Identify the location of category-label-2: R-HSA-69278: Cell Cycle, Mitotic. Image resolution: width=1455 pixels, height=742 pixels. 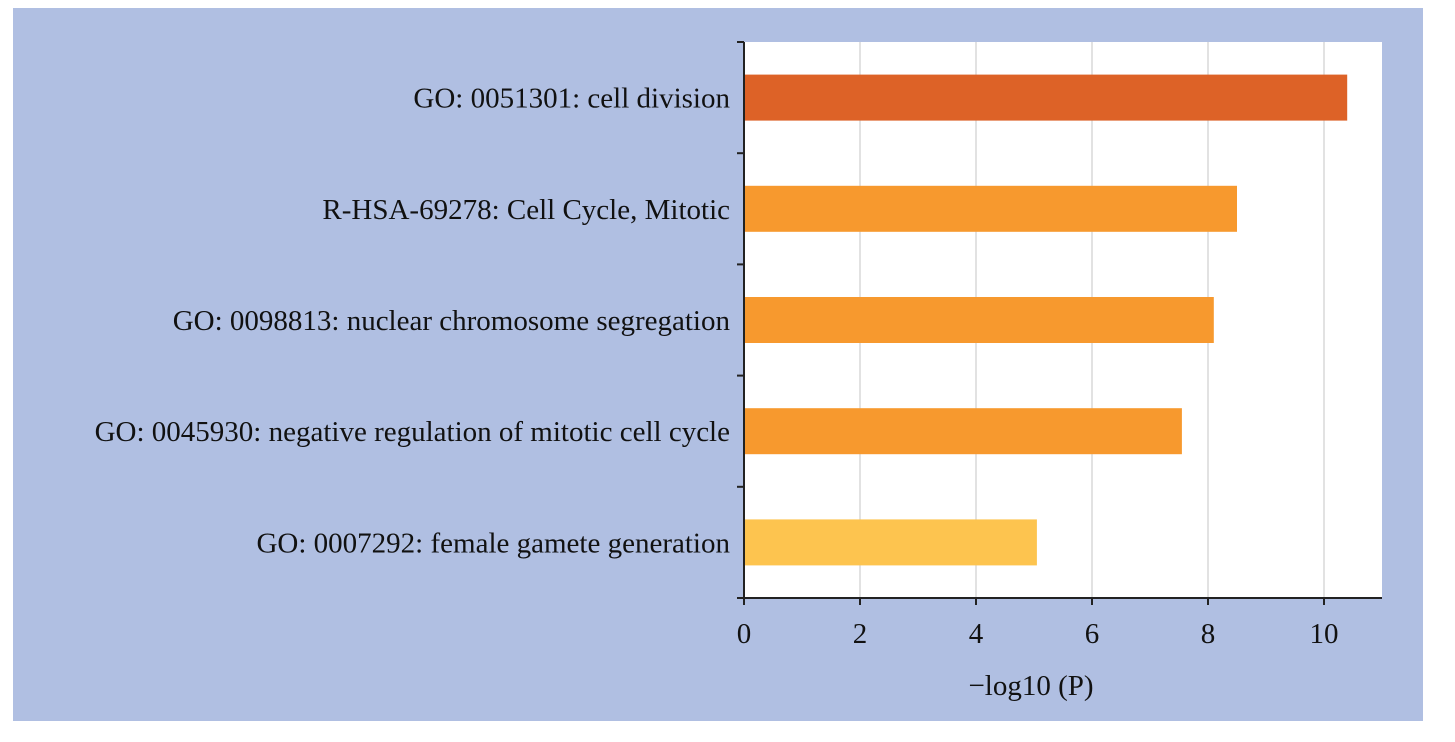
(526, 210).